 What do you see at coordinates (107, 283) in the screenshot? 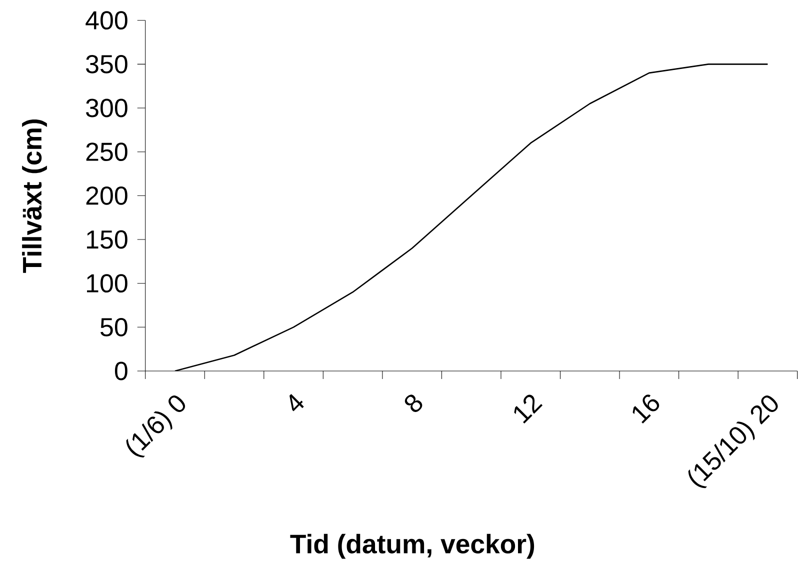
I see `y-tick-label: 100` at bounding box center [107, 283].